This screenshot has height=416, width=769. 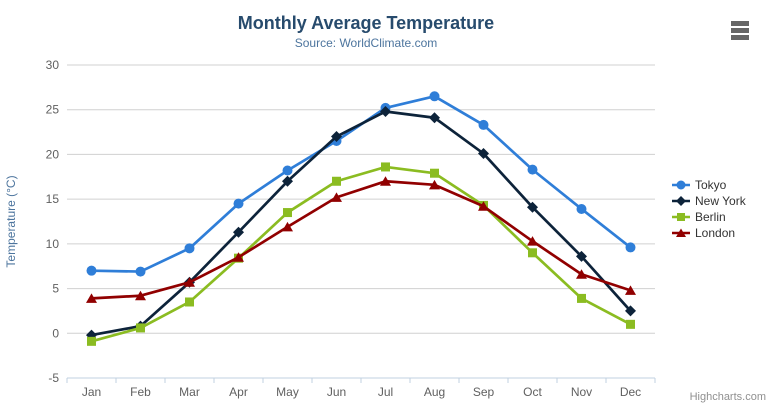 What do you see at coordinates (681, 201) in the screenshot?
I see `new-york-diamond-marker-icon` at bounding box center [681, 201].